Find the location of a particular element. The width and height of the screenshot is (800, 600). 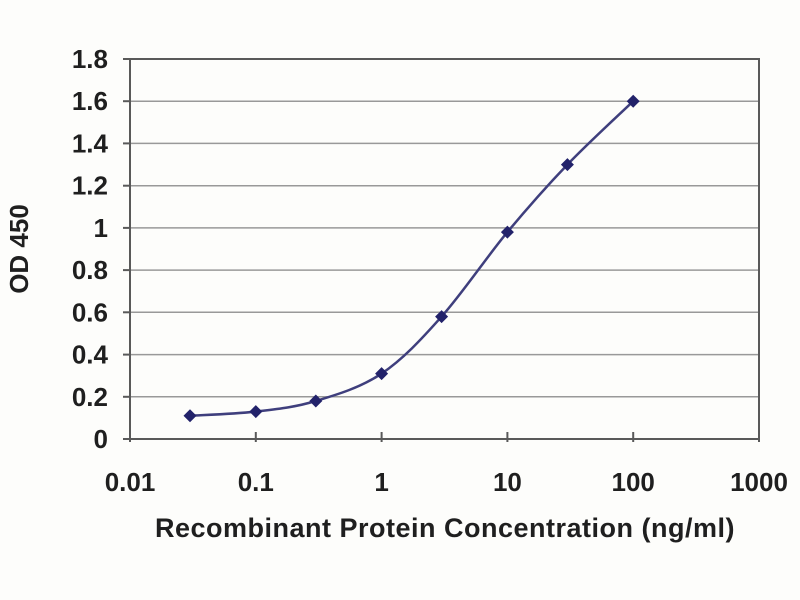

y-tick-label: 1.8 is located at coordinates (90, 59).